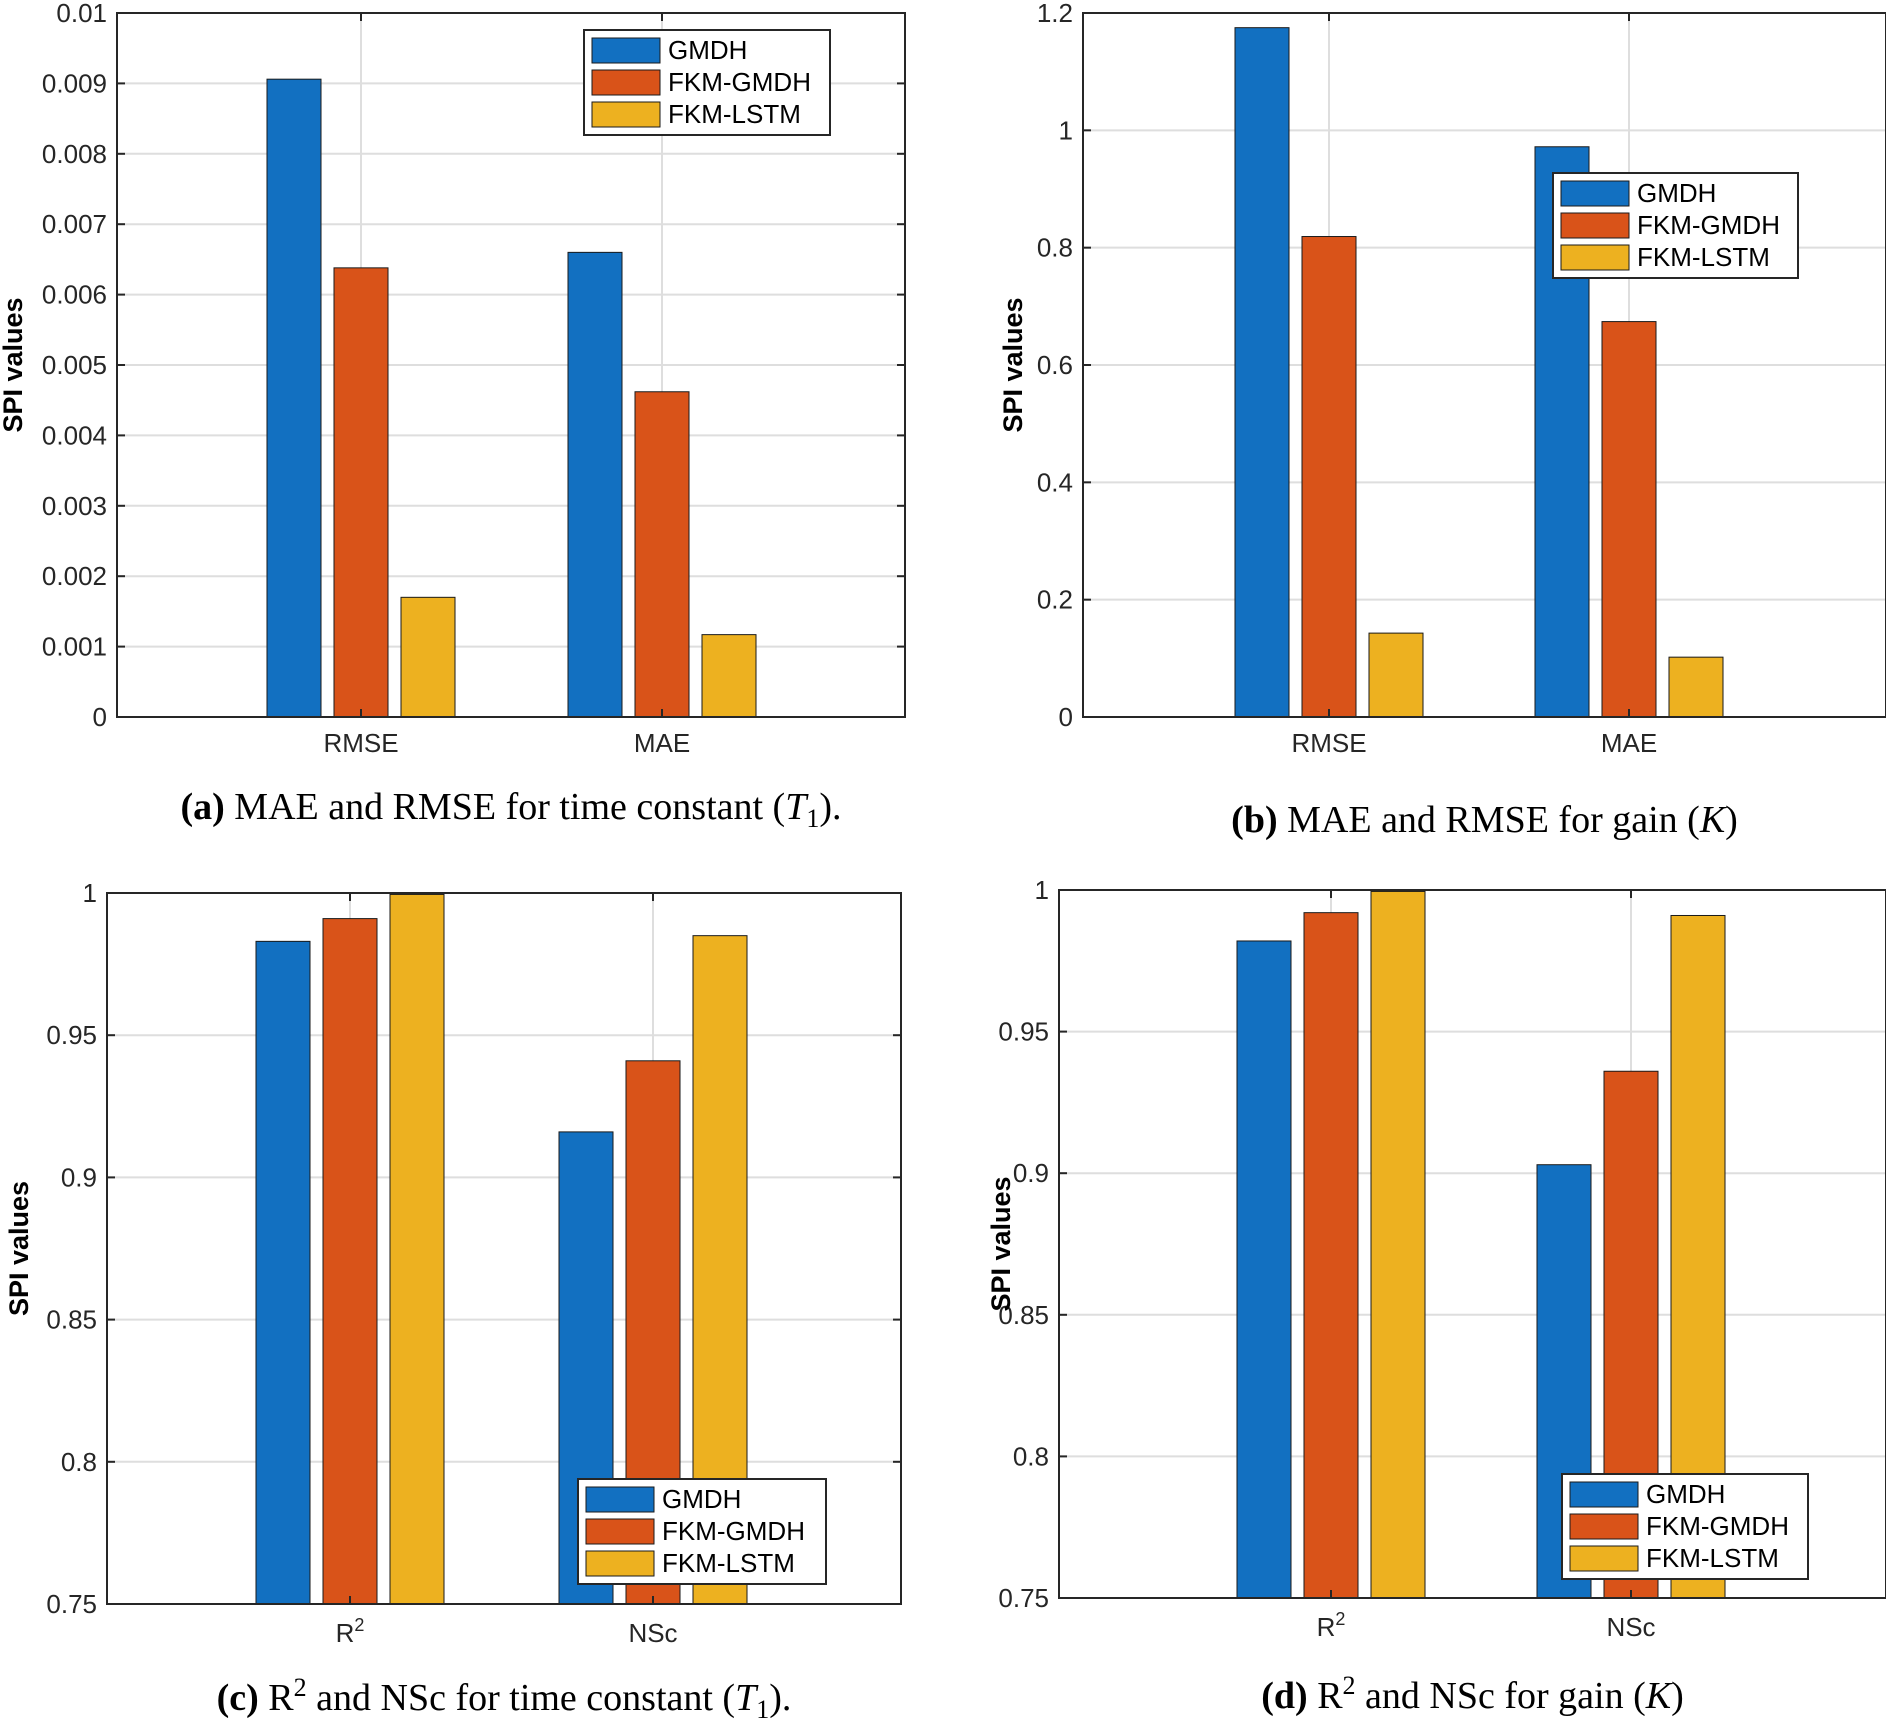  What do you see at coordinates (74, 435) in the screenshot?
I see `y-tick-label: 0.004` at bounding box center [74, 435].